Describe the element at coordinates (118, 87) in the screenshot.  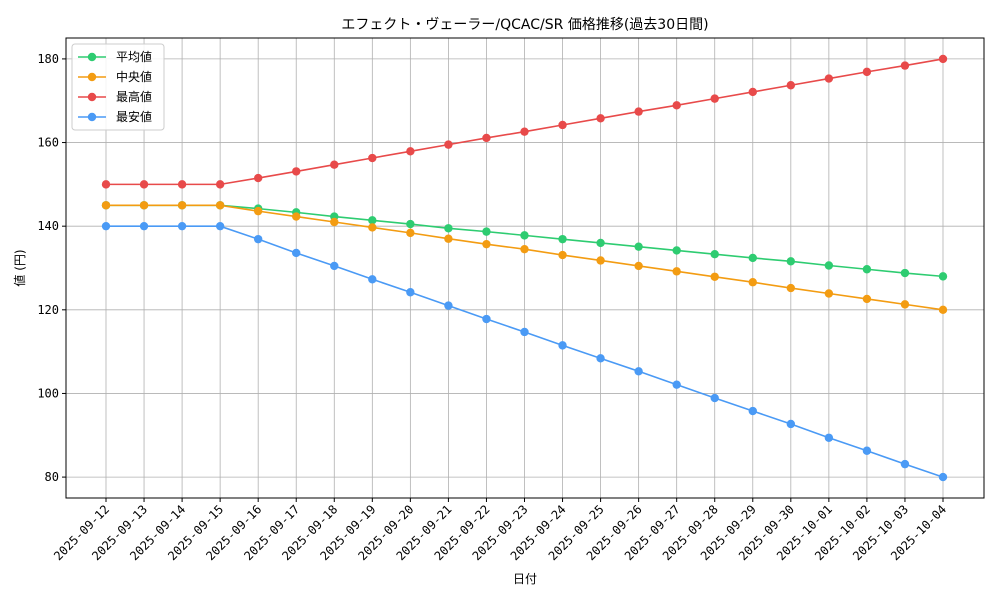
I see `legend-frame` at that location.